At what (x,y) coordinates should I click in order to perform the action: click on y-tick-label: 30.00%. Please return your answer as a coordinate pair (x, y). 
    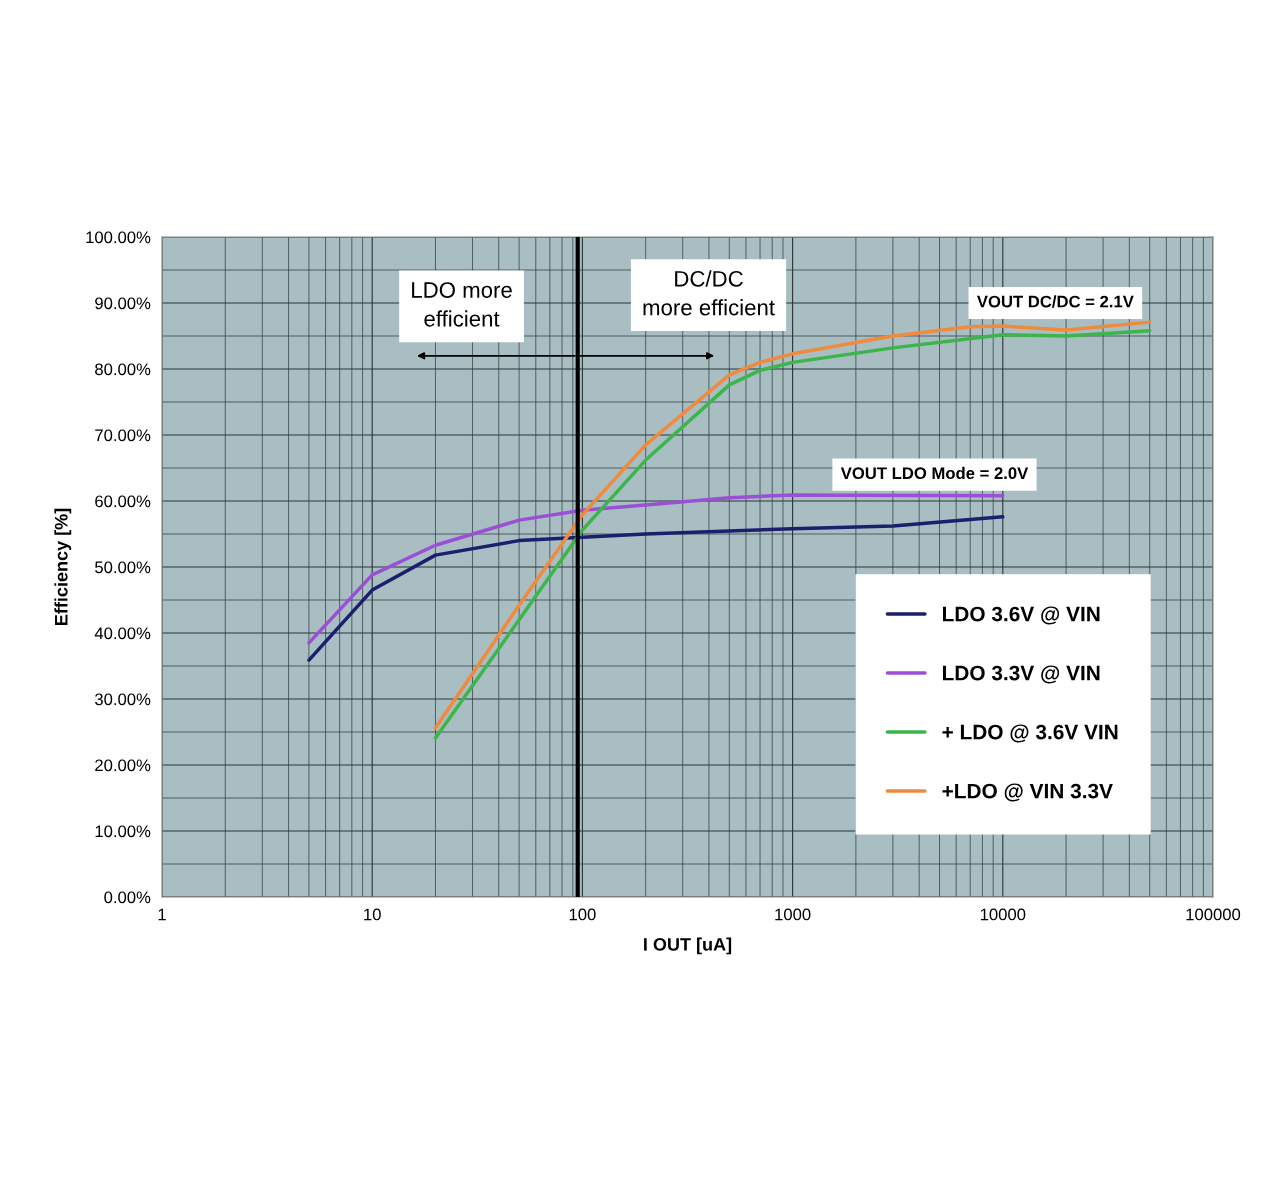
    Looking at the image, I should click on (123, 699).